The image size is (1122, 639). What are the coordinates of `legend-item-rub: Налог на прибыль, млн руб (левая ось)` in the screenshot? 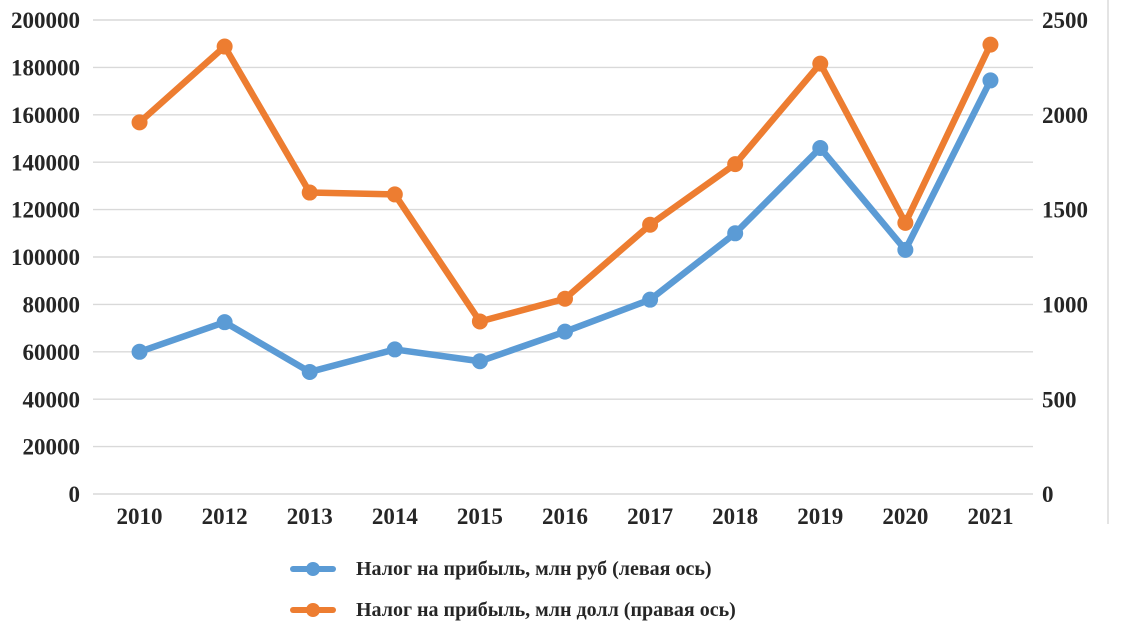 It's located at (513, 569).